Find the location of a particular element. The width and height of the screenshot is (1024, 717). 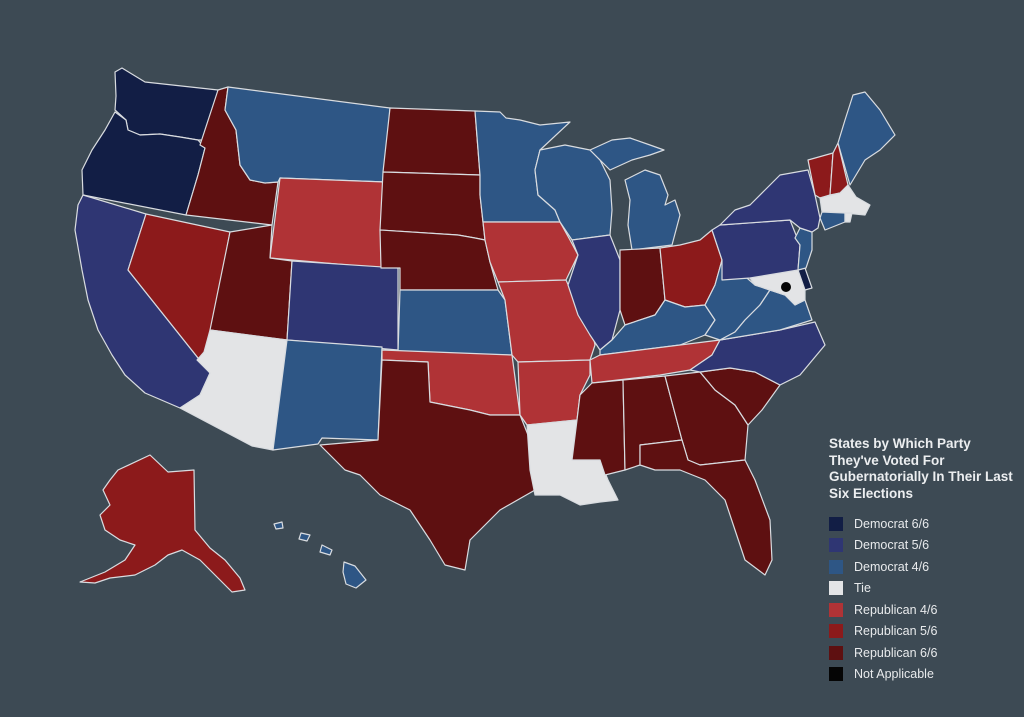

state-ND is located at coordinates (431, 141).